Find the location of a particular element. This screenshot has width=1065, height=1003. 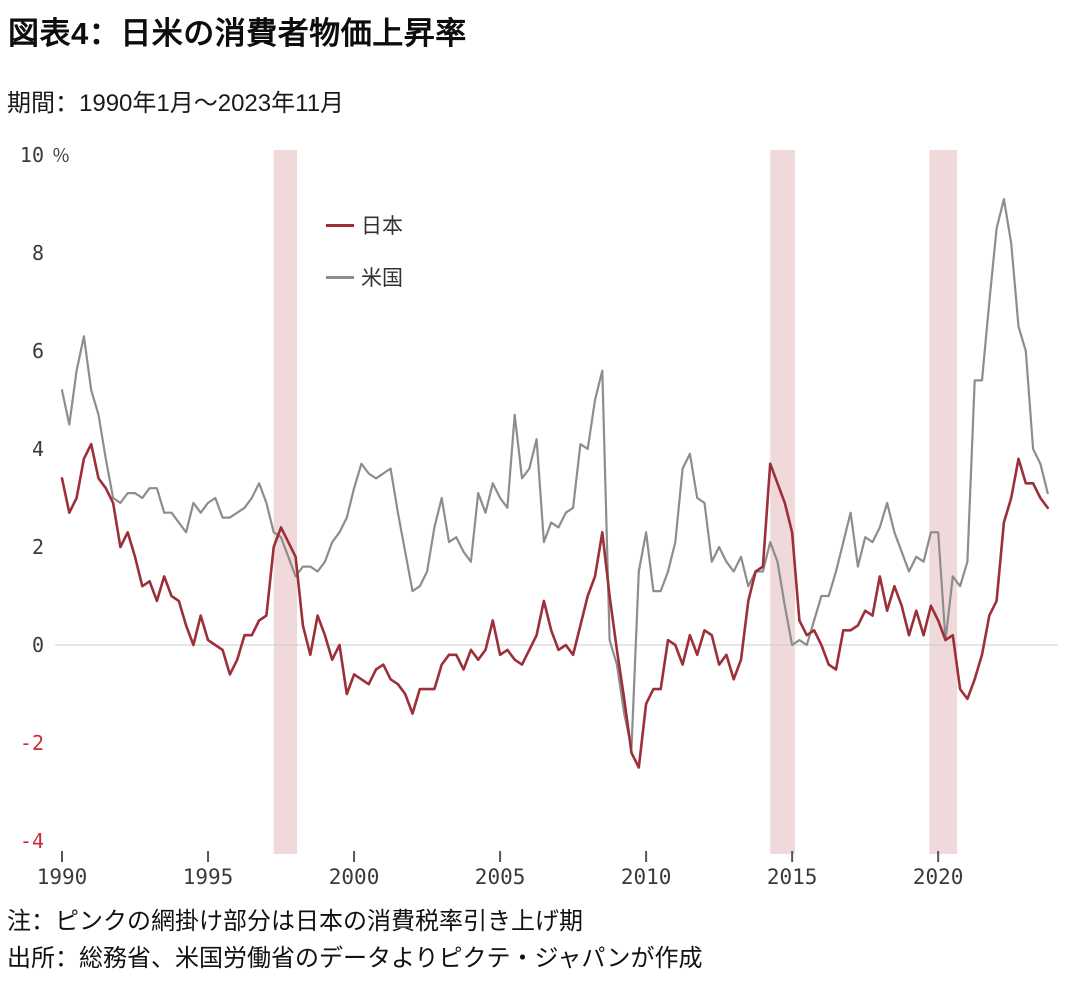

japan-line-swatch is located at coordinates (340, 225).